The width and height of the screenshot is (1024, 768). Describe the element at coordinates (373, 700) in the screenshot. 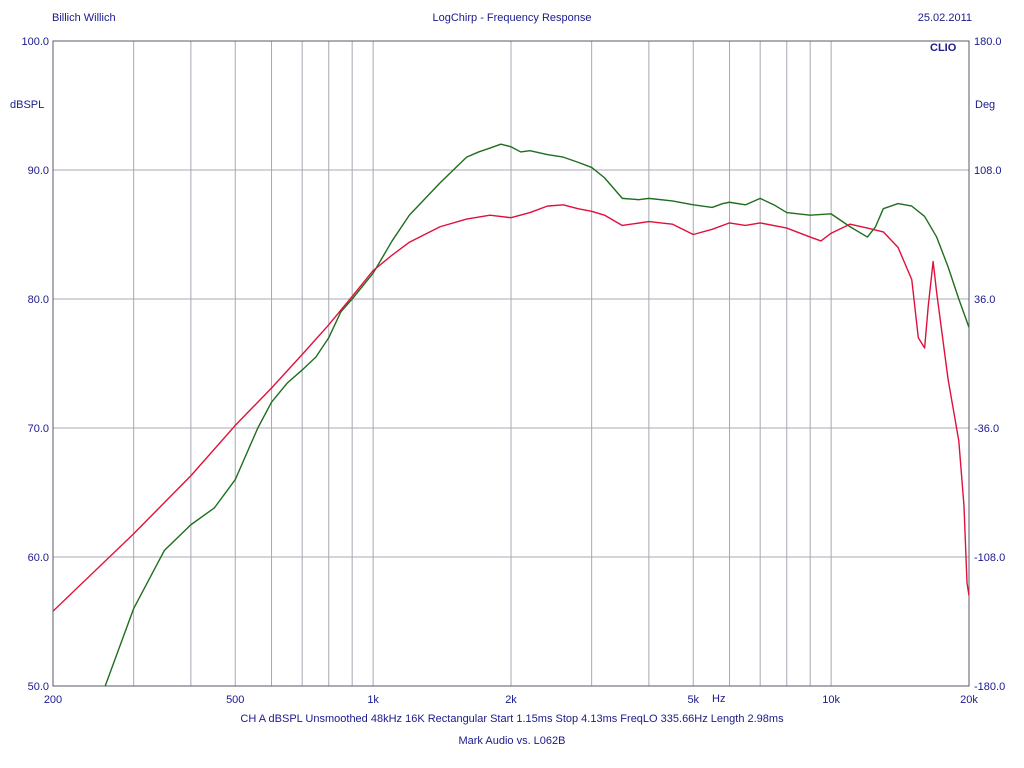

I see `x-tick-label: 1k` at that location.